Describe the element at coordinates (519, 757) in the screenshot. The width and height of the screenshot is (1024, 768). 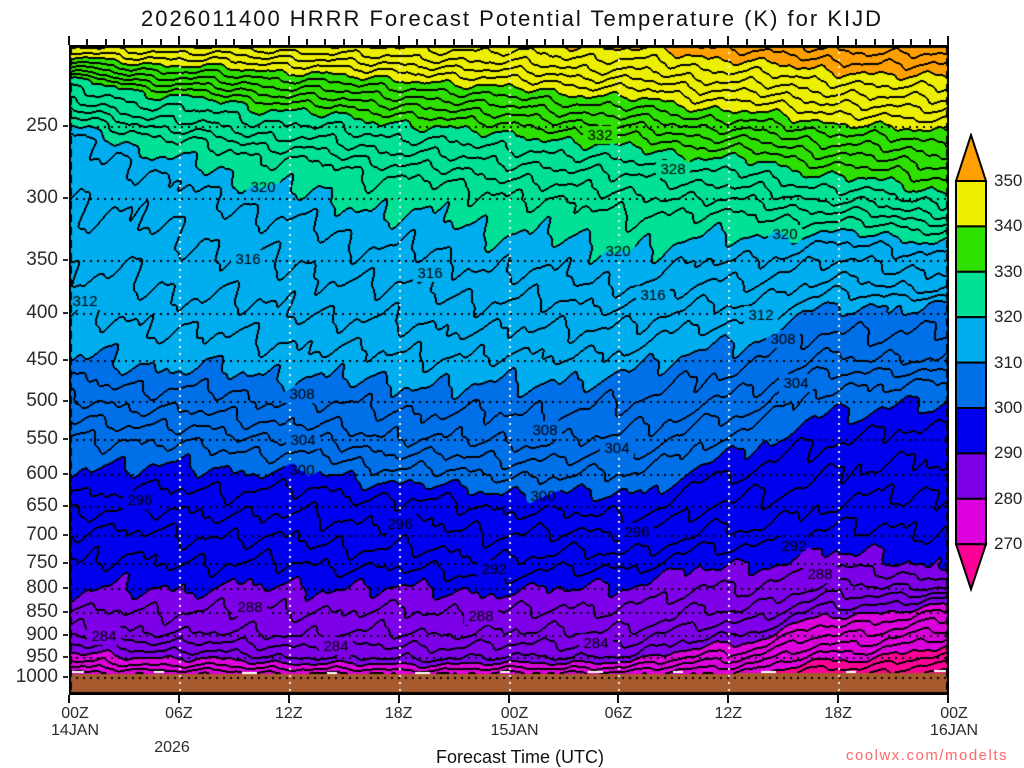
I see `x-axis-title: Forecast Time (UTC)` at that location.